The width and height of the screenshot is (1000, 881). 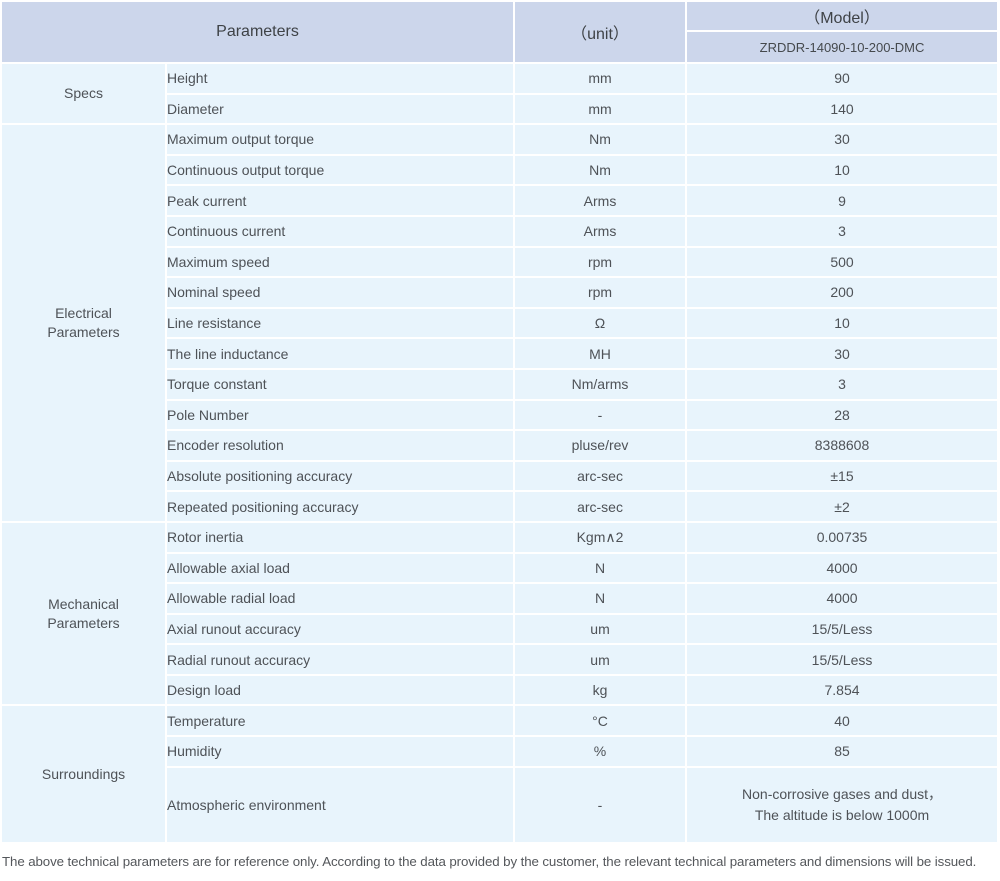 I want to click on value-cell: ±2, so click(x=842, y=506).